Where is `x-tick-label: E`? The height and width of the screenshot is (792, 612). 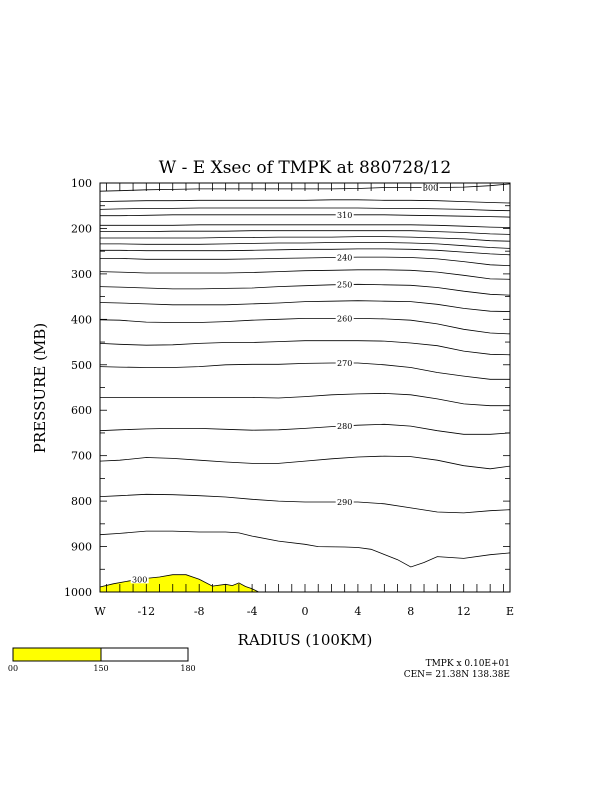
x-tick-label: E is located at coordinates (510, 611).